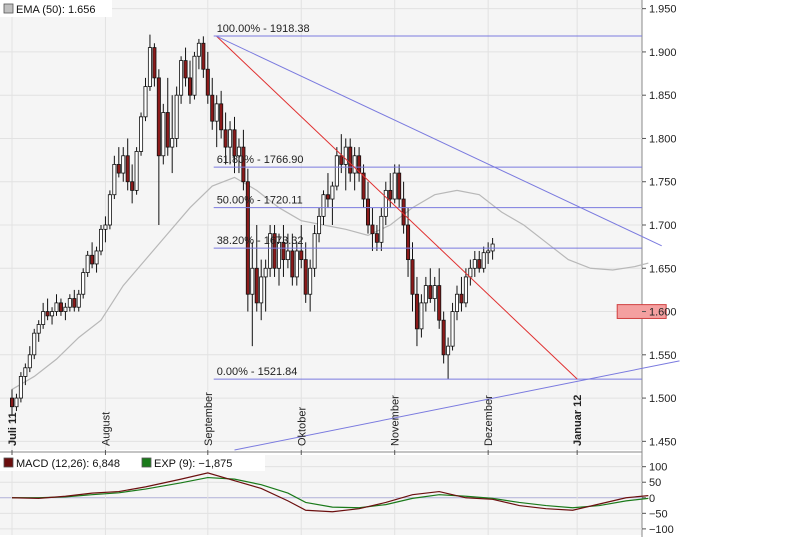 This screenshot has width=800, height=537. I want to click on ema-legend-swatch, so click(8, 8).